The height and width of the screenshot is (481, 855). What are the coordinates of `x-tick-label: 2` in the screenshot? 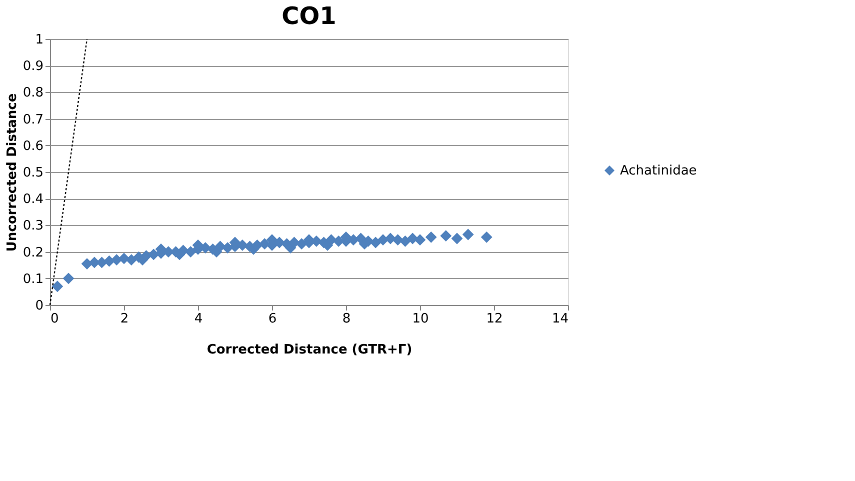 It's located at (124, 319).